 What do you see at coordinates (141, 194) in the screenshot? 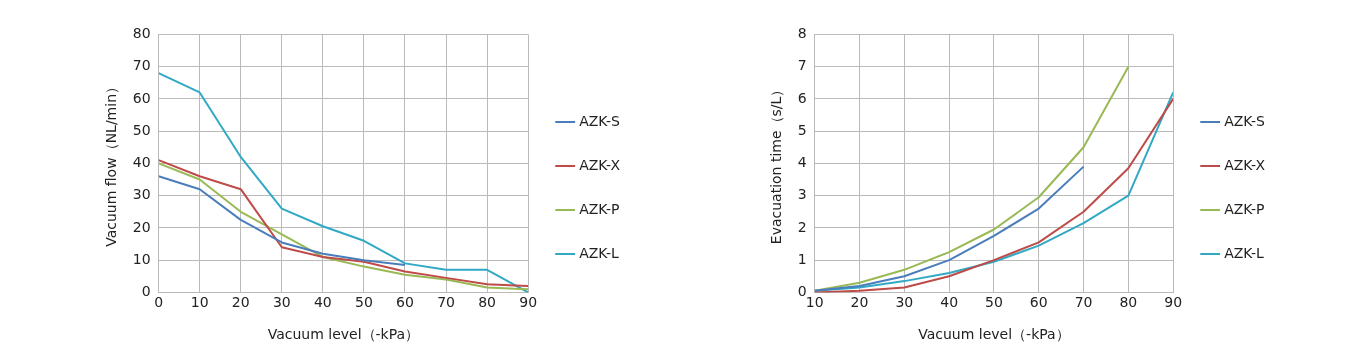
I see `y-tick-label: 30` at bounding box center [141, 194].